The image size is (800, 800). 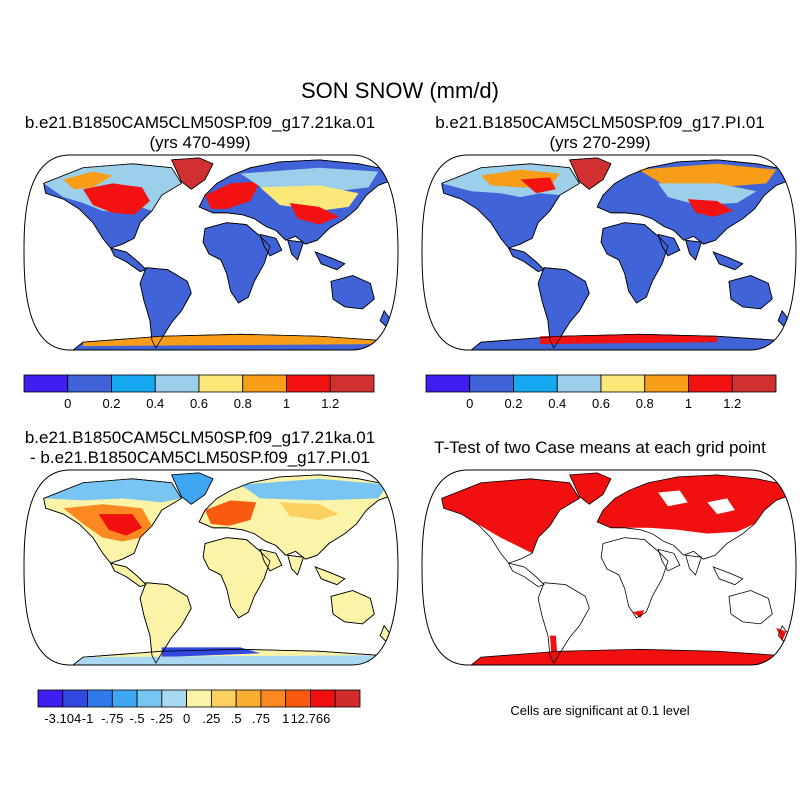 What do you see at coordinates (67, 403) in the screenshot?
I see `colorbar-case1-tick-label: 0` at bounding box center [67, 403].